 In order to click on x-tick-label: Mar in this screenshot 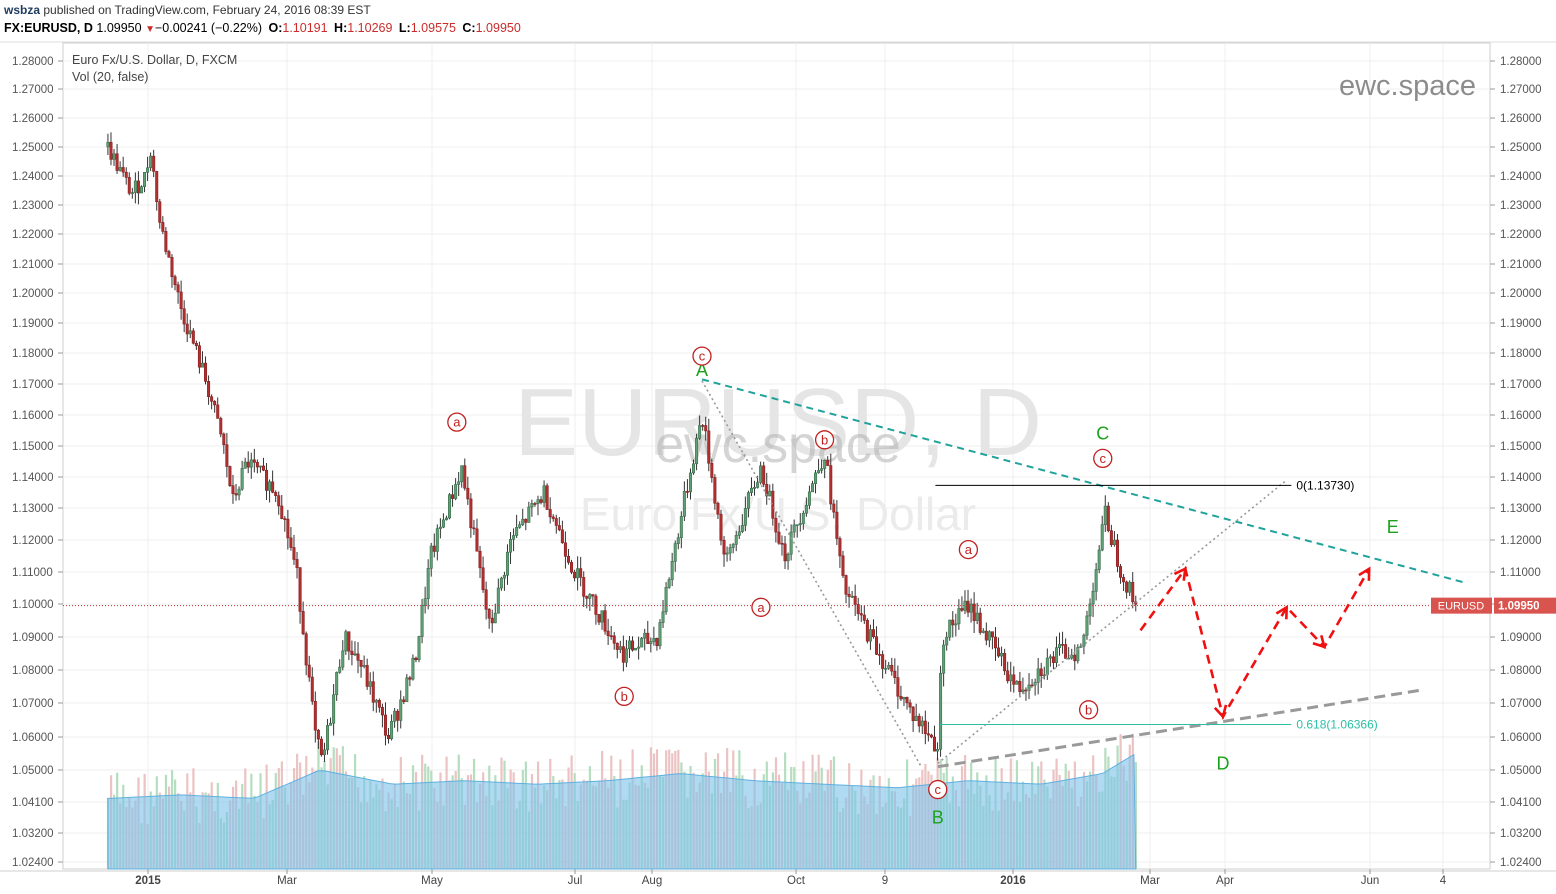, I will do `click(287, 881)`.